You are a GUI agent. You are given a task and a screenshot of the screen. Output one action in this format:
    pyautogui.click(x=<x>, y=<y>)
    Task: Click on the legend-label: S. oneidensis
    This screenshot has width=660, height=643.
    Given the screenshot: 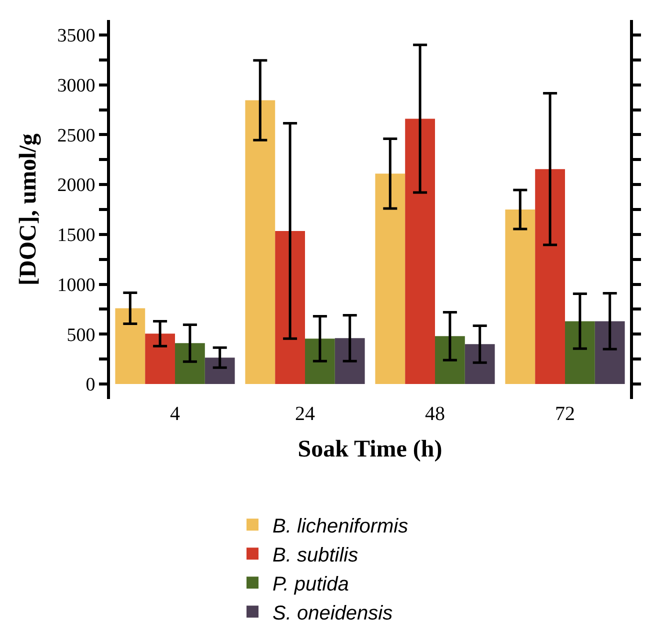 What is the action you would take?
    pyautogui.click(x=332, y=613)
    